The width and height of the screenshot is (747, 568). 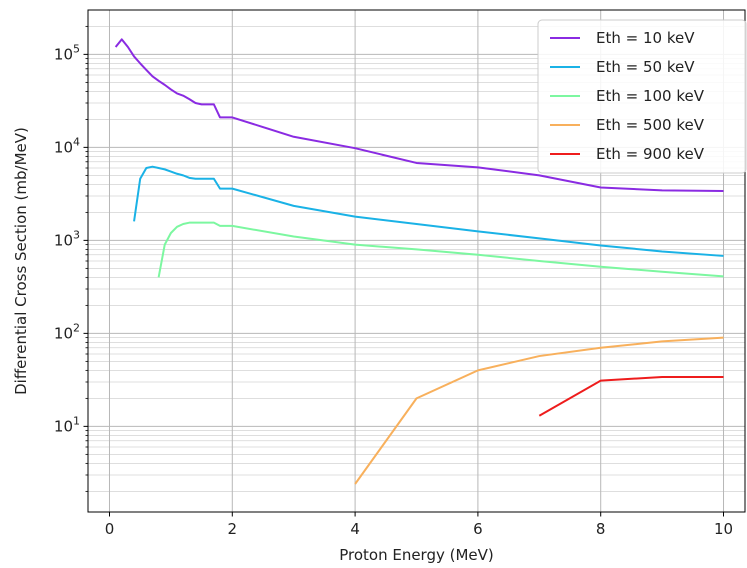 What do you see at coordinates (67, 424) in the screenshot?
I see `y-tick-label: 10¹` at bounding box center [67, 424].